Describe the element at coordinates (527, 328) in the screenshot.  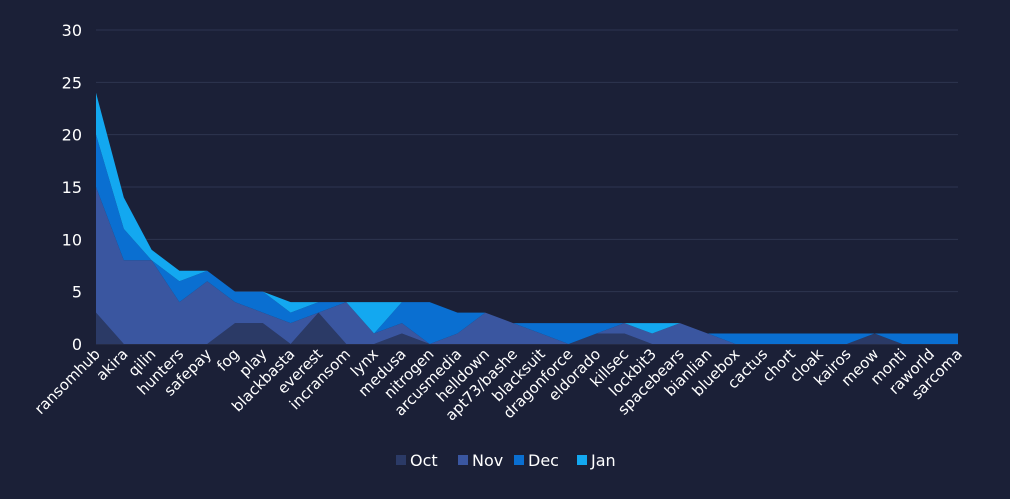
I see `area-oct` at that location.